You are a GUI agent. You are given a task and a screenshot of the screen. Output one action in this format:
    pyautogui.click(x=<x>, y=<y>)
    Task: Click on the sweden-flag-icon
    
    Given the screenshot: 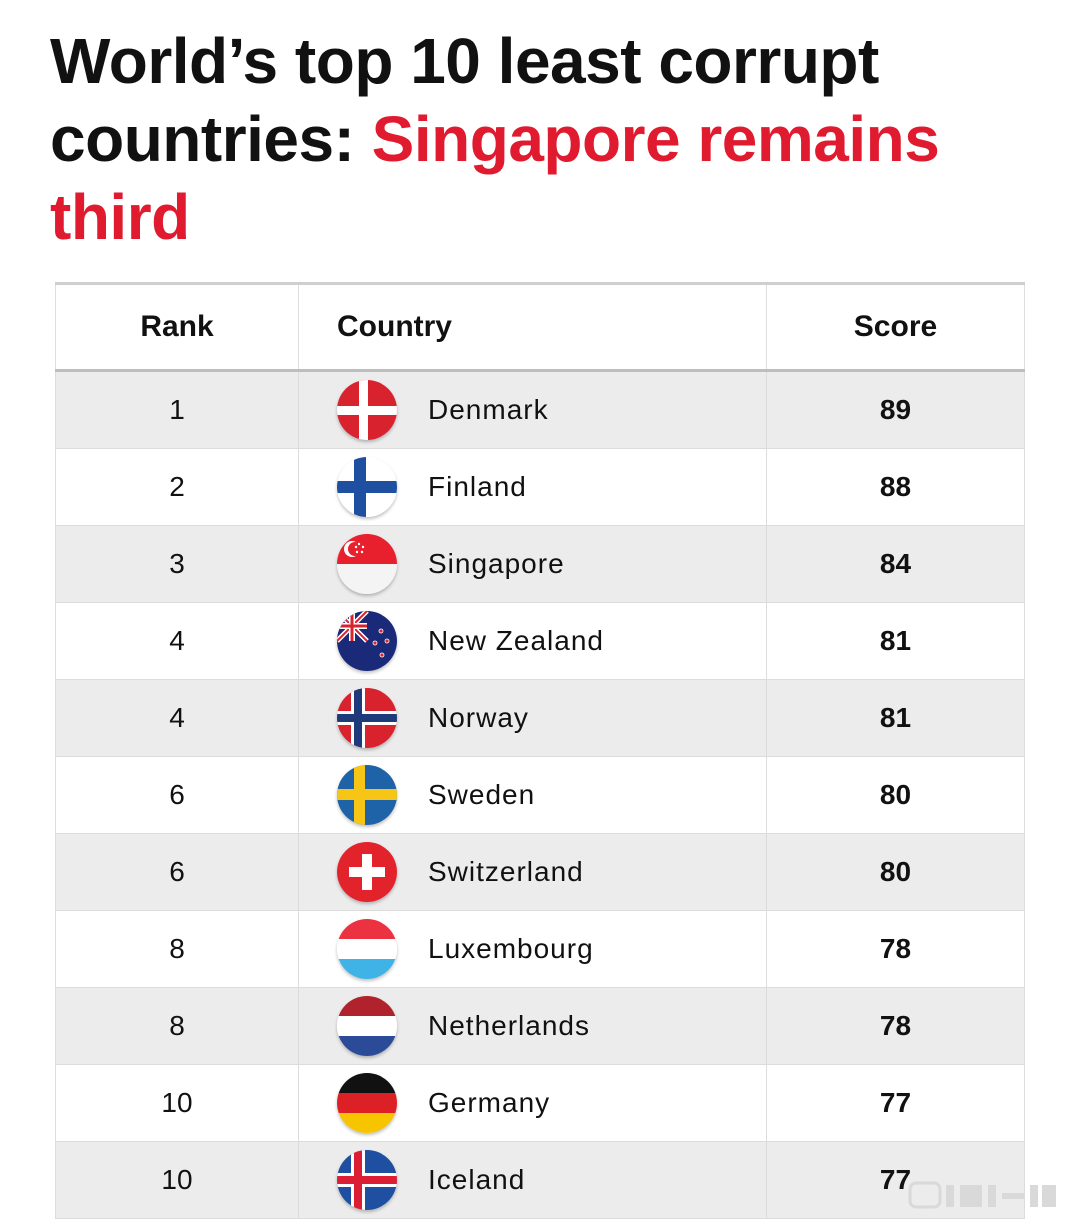 What is the action you would take?
    pyautogui.click(x=367, y=795)
    